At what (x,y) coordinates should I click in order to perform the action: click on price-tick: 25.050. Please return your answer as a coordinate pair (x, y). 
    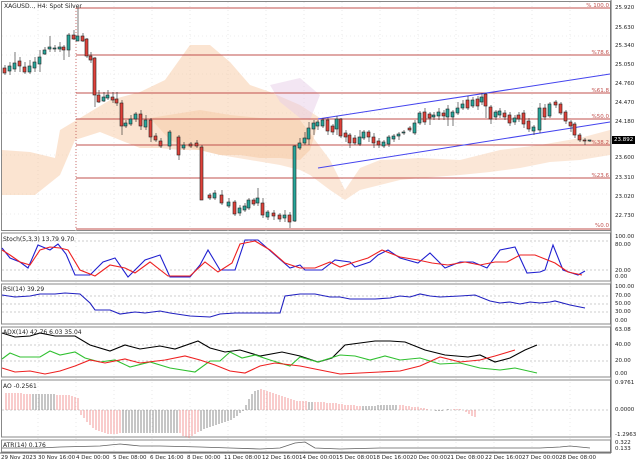
    Looking at the image, I should click on (625, 65).